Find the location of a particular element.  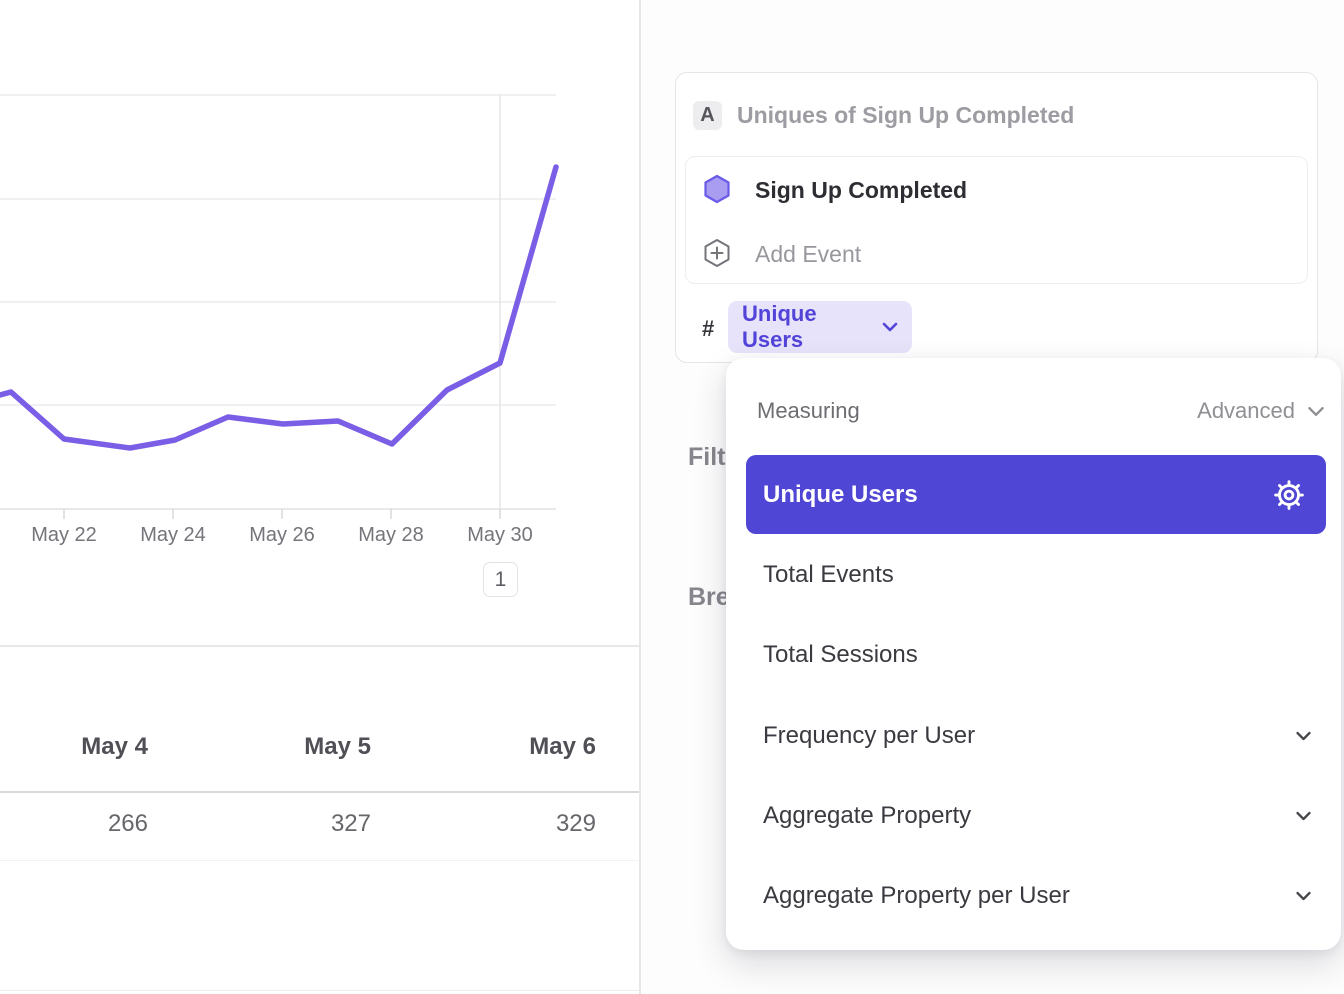

menu-item-aggregate-property: Aggregate Property is located at coordinates (1036, 816).